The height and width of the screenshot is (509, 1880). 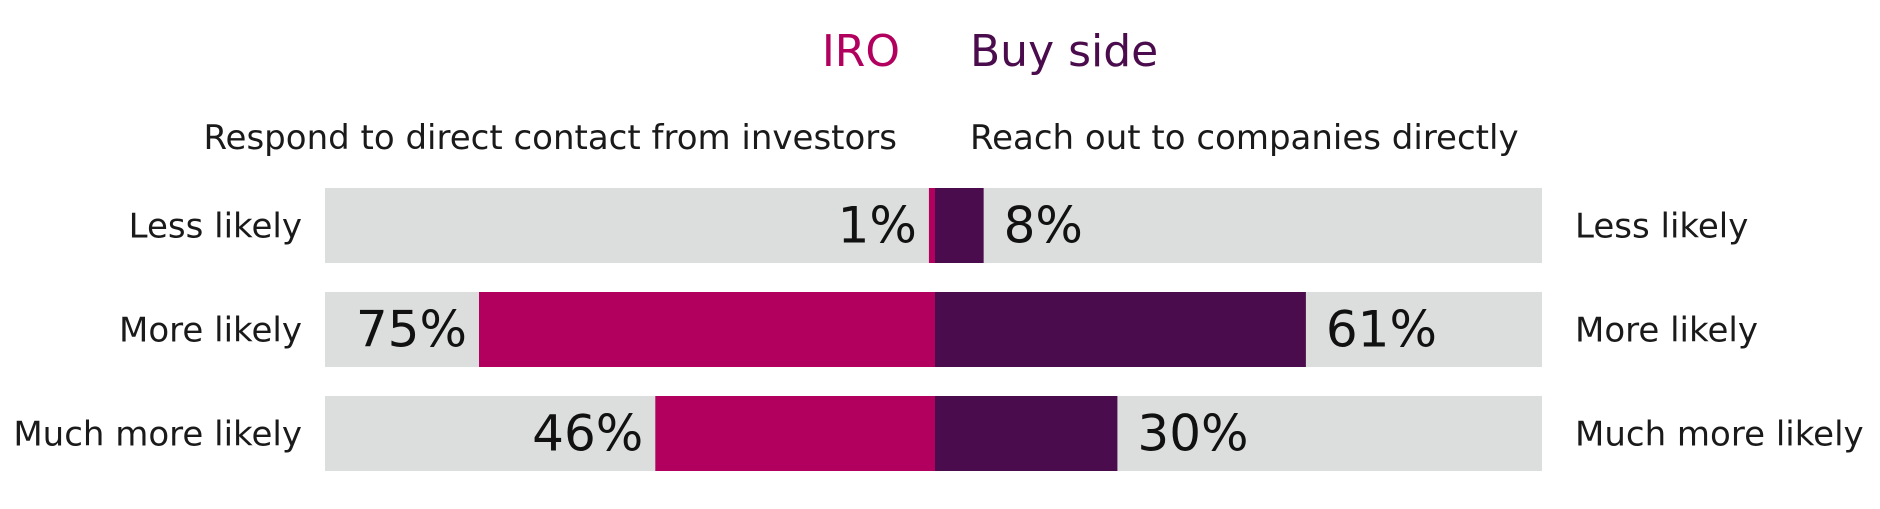 I want to click on buy-side-value-label: 61%, so click(x=1381, y=330).